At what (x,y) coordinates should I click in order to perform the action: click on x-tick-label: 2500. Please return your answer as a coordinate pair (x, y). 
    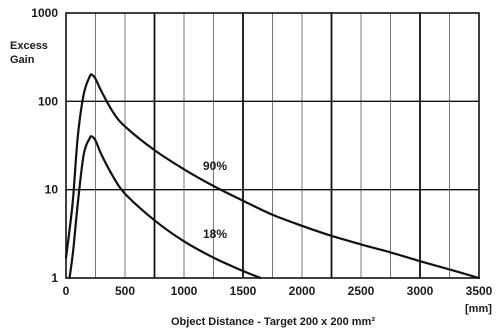
    Looking at the image, I should click on (361, 291).